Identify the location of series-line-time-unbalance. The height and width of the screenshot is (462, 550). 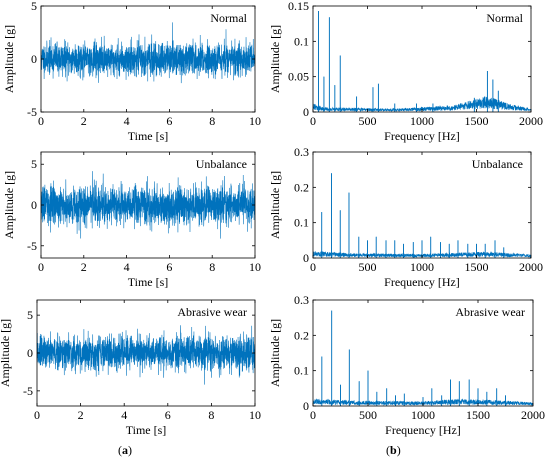
(148, 205).